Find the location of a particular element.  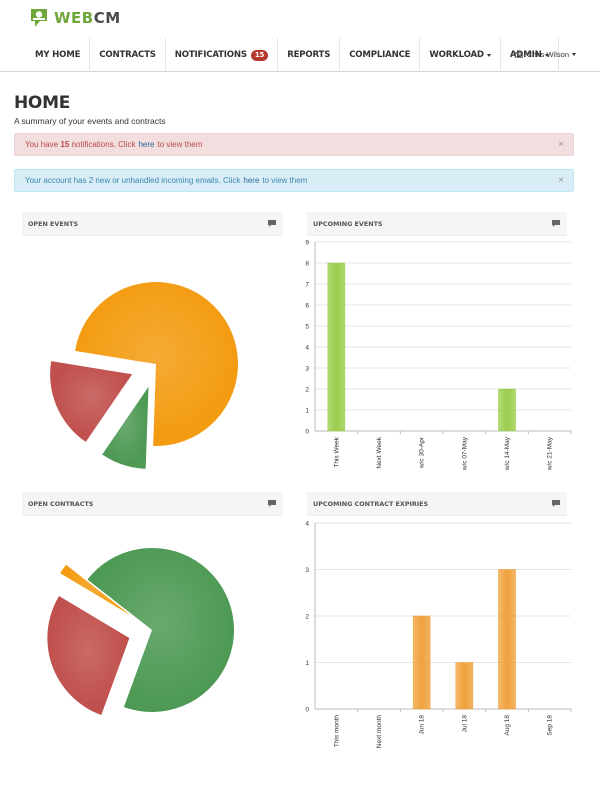

user-name: Chris Wilson is located at coordinates (547, 54).